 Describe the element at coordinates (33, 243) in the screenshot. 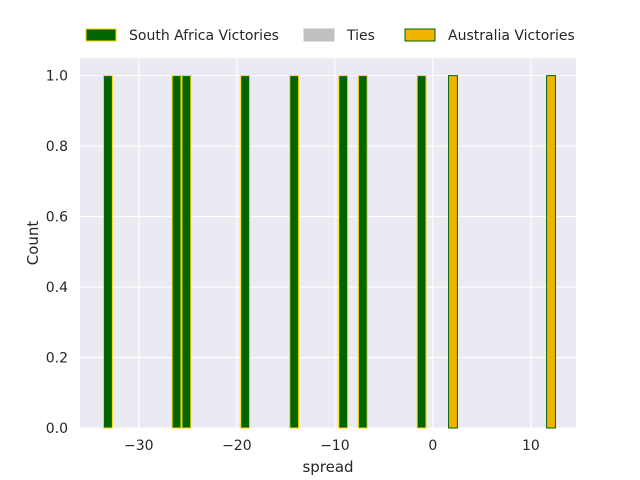

I see `y-axis-label: Count` at that location.